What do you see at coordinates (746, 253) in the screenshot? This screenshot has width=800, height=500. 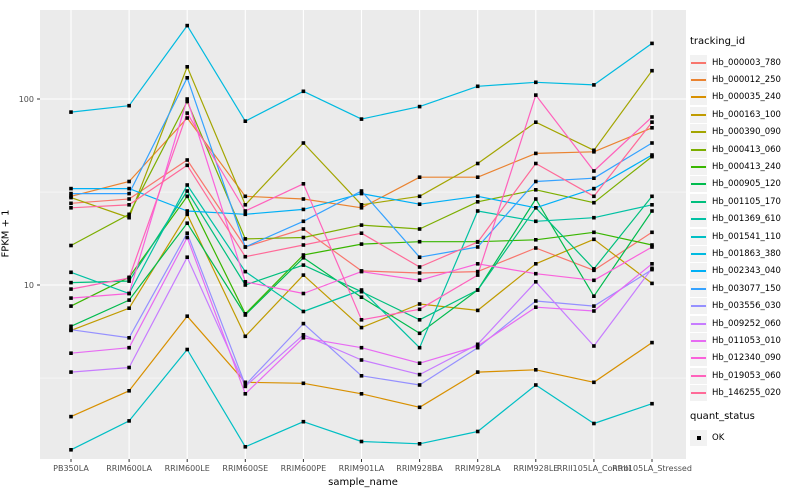 I see `legend-item-label: Hb_001863_380` at bounding box center [746, 253].